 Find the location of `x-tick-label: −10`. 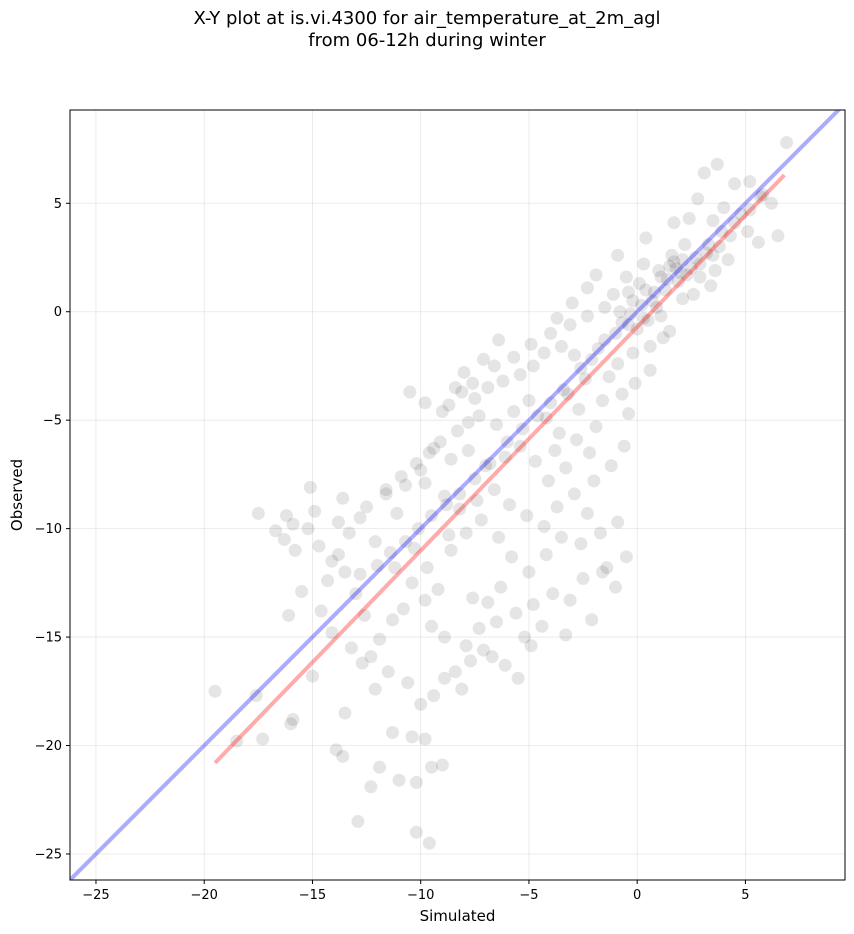

x-tick-label: −10 is located at coordinates (420, 895).